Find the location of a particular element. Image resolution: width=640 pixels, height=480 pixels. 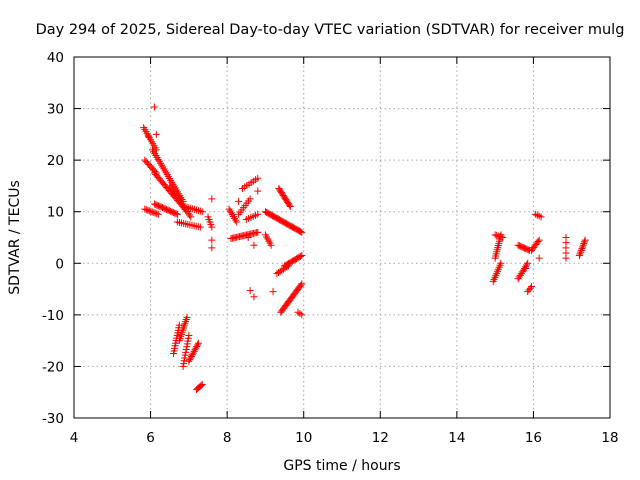

y-tick-label: 10 is located at coordinates (55, 213).